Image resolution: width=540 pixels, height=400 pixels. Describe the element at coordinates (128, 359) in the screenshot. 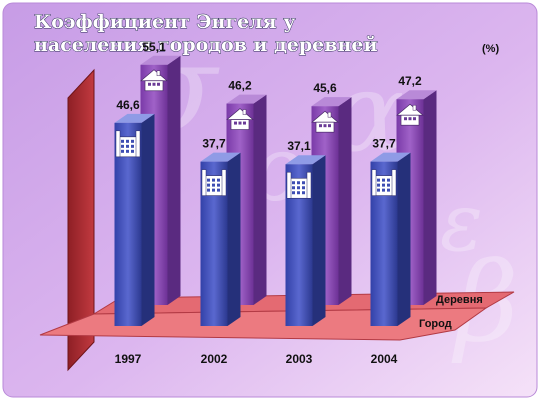

I see `year-tick-label: 1997` at that location.